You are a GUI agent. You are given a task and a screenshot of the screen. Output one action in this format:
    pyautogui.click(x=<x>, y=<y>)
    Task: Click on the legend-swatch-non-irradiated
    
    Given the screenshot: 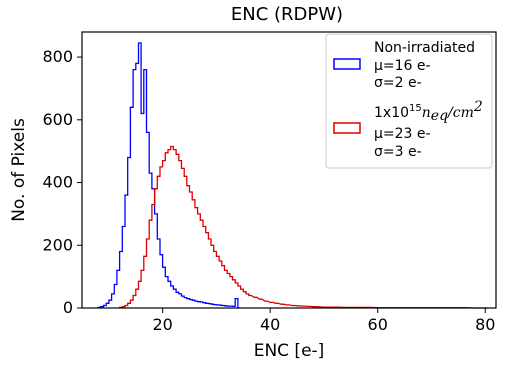 What is the action you would take?
    pyautogui.click(x=347, y=64)
    